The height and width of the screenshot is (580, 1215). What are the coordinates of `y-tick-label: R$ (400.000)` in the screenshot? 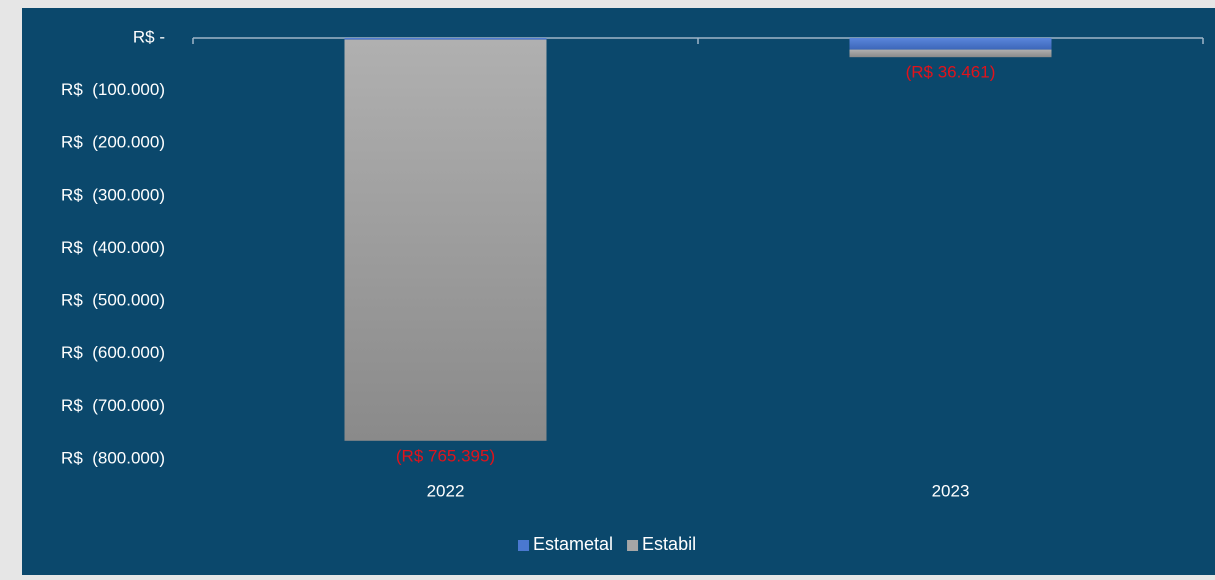 It's located at (113, 247).